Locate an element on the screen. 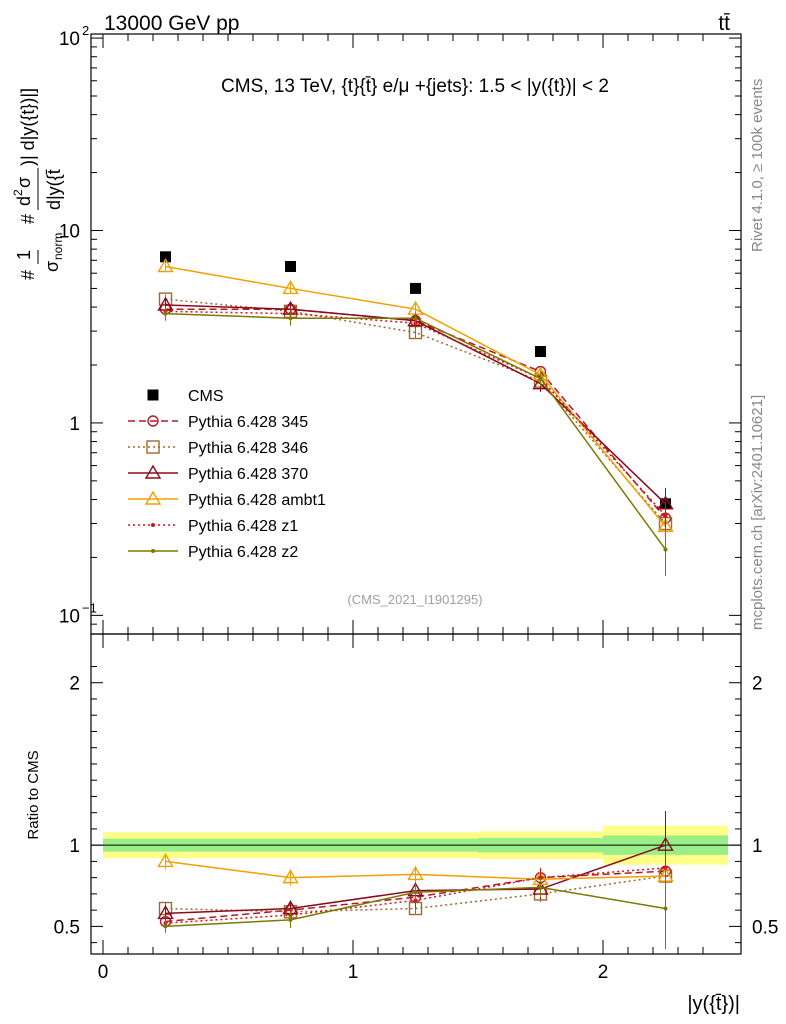  ratio-series-layer is located at coordinates (415, 880).